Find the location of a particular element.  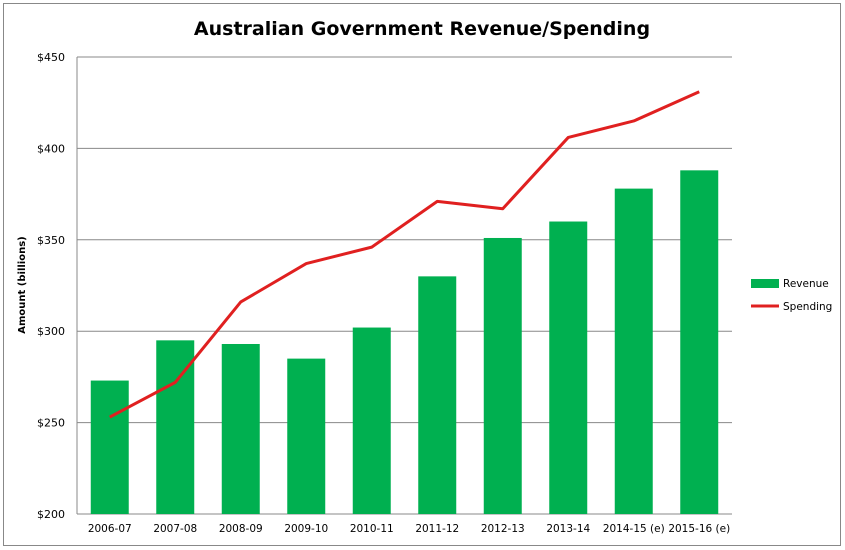

x-tick-label: 2008-09 is located at coordinates (241, 529).